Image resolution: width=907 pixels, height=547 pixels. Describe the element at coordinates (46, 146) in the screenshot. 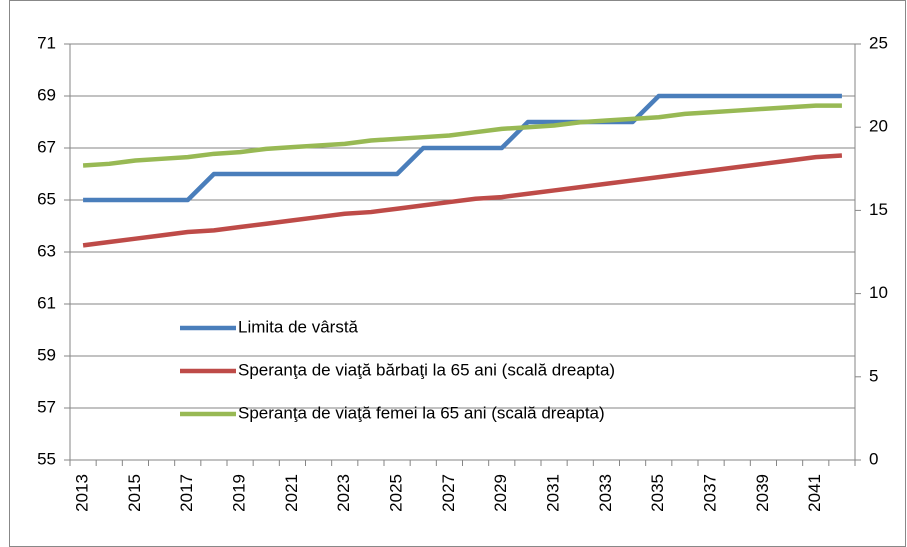

I see `y-tick-label: 67` at that location.